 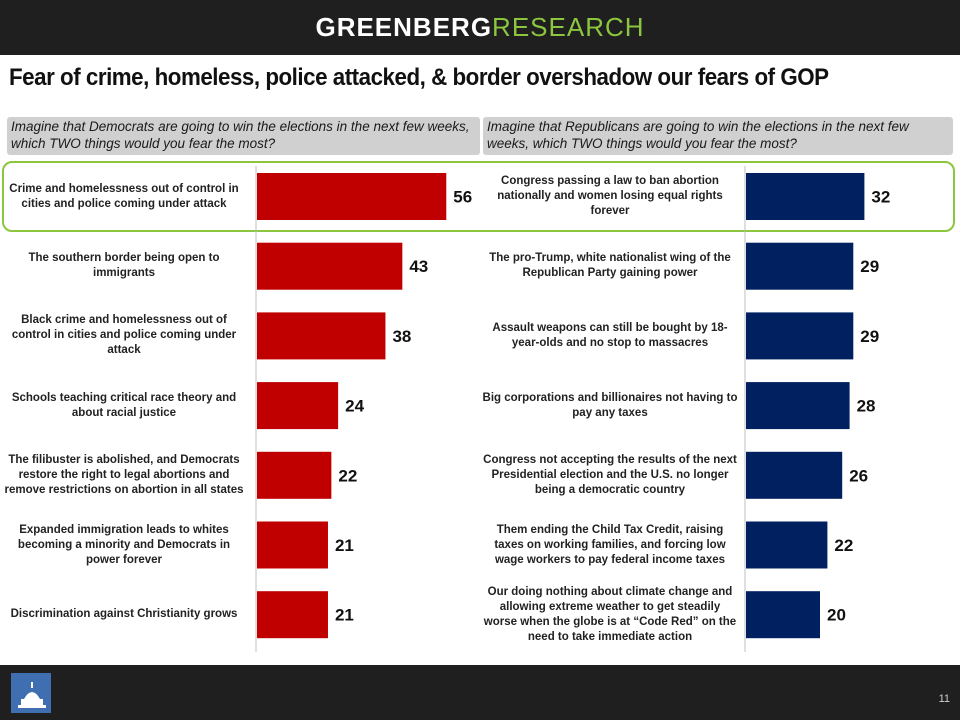 I want to click on gop-value-label-5: 26, so click(x=858, y=475).